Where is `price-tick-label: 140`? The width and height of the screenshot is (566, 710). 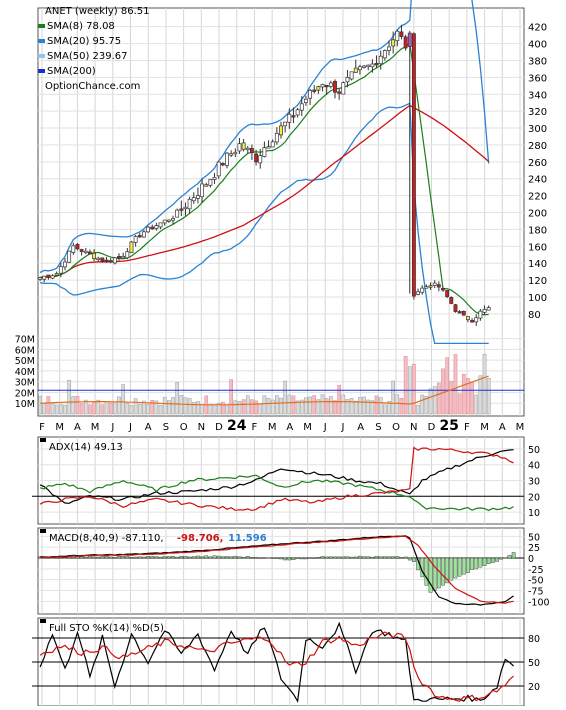
price-tick-label: 140 is located at coordinates (537, 264).